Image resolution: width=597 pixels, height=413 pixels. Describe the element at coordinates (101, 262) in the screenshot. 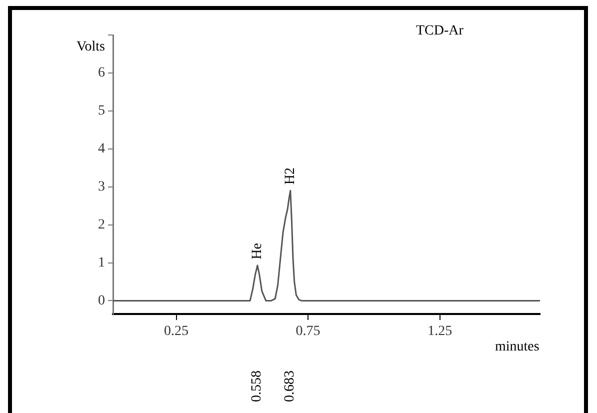

I see `y-tick-label: 1` at that location.